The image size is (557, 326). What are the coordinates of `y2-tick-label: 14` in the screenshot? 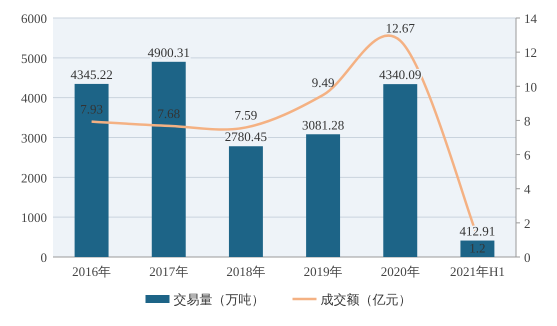 It's located at (531, 18).